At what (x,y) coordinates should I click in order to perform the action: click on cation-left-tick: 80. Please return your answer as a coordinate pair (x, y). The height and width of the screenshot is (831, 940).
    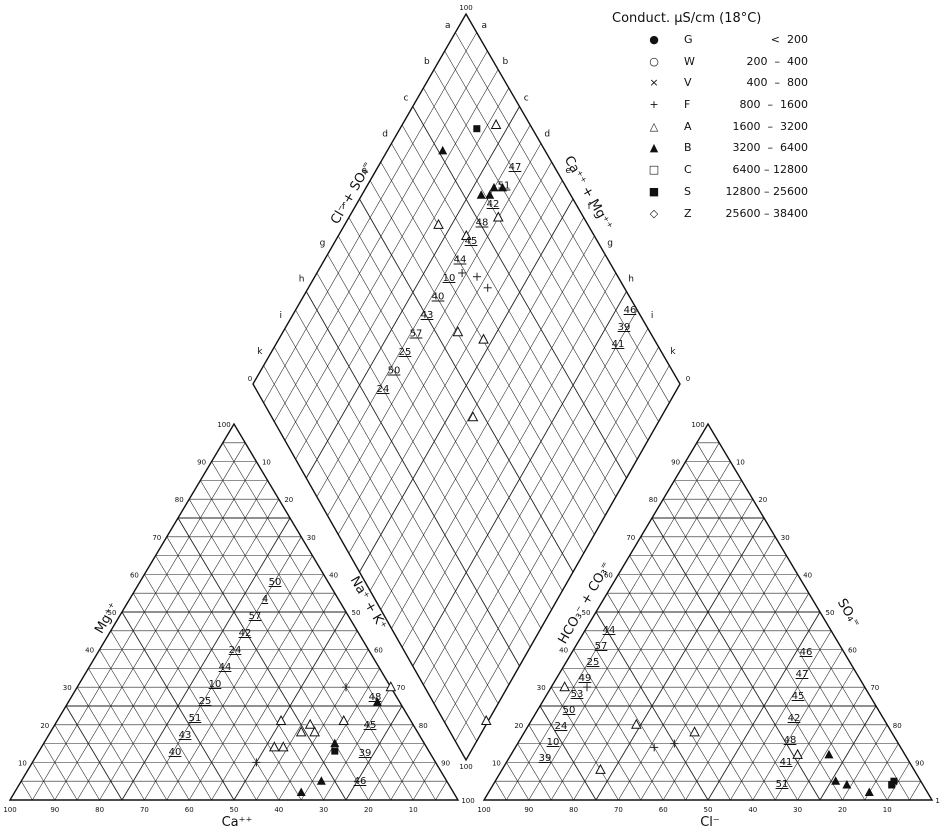
    Looking at the image, I should click on (179, 500).